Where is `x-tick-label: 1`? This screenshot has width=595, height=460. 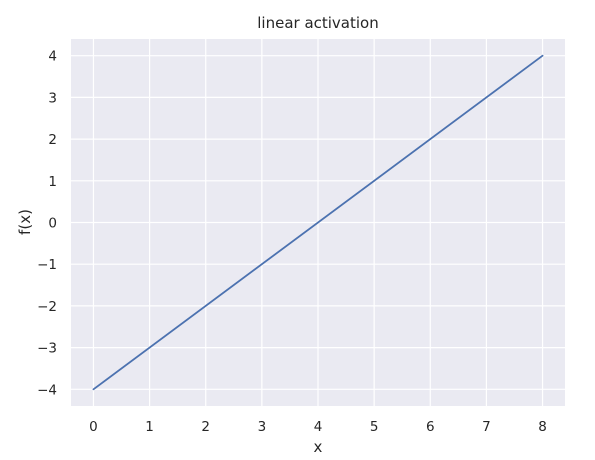
x-tick-label: 1 is located at coordinates (149, 427).